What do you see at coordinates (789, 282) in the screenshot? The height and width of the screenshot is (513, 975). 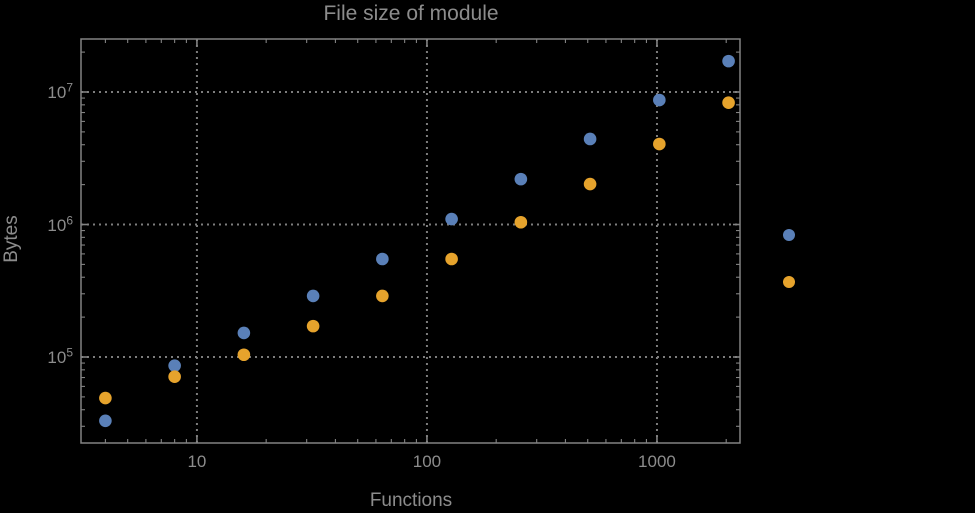 I see `legend-marker-orange-series` at bounding box center [789, 282].